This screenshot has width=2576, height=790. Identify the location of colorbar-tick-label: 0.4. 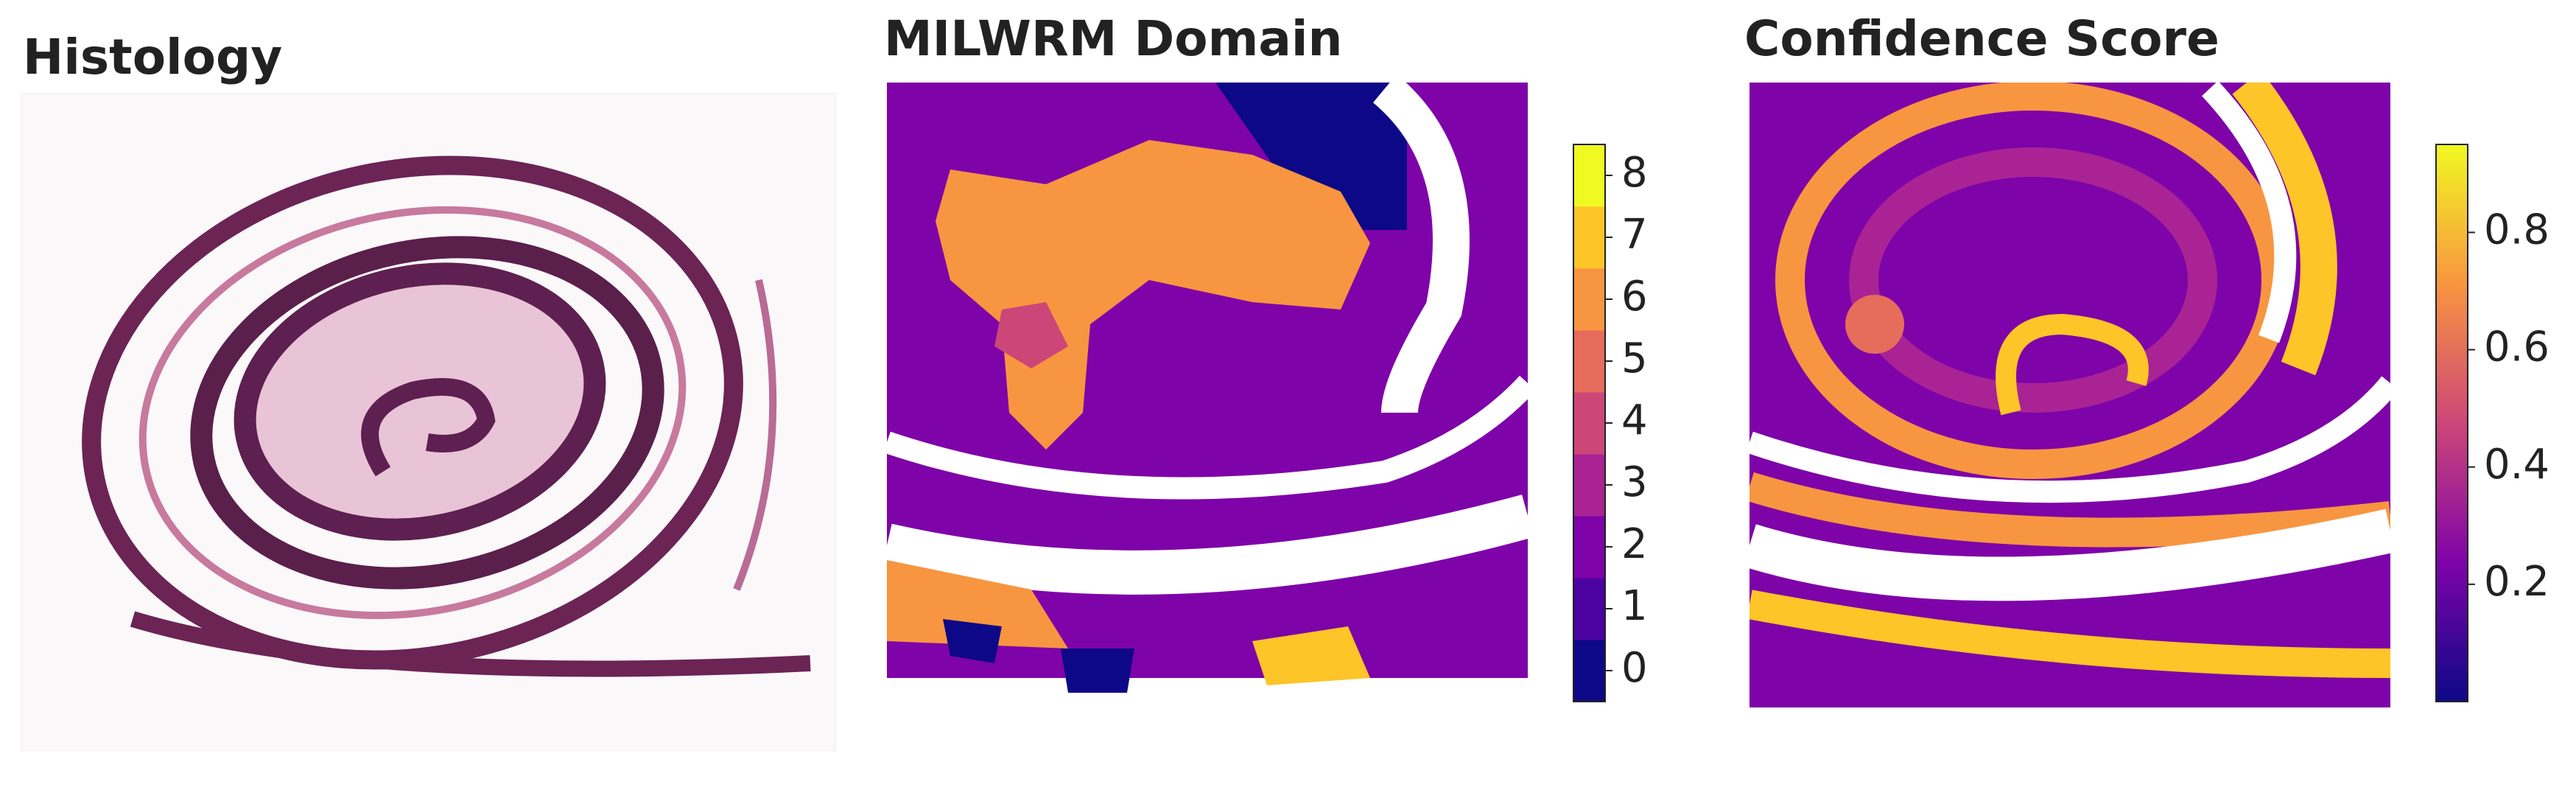
(2516, 465).